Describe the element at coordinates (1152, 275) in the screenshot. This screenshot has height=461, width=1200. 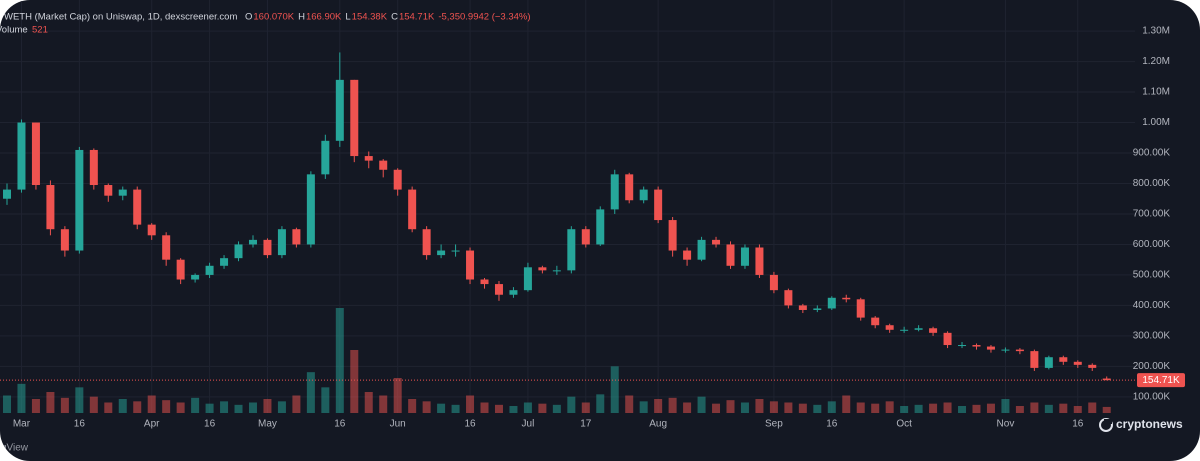
I see `y-tick-label: 500.00K` at that location.